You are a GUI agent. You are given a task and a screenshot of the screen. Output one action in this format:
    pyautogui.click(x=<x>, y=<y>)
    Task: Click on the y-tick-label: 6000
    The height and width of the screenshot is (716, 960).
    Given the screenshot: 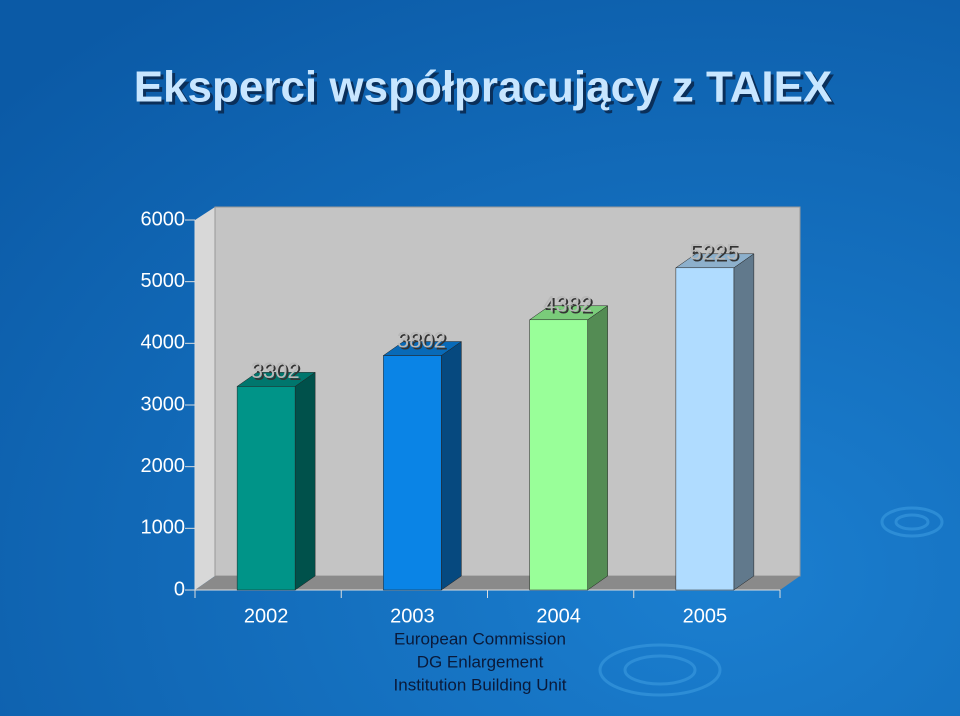 What is the action you would take?
    pyautogui.click(x=163, y=219)
    